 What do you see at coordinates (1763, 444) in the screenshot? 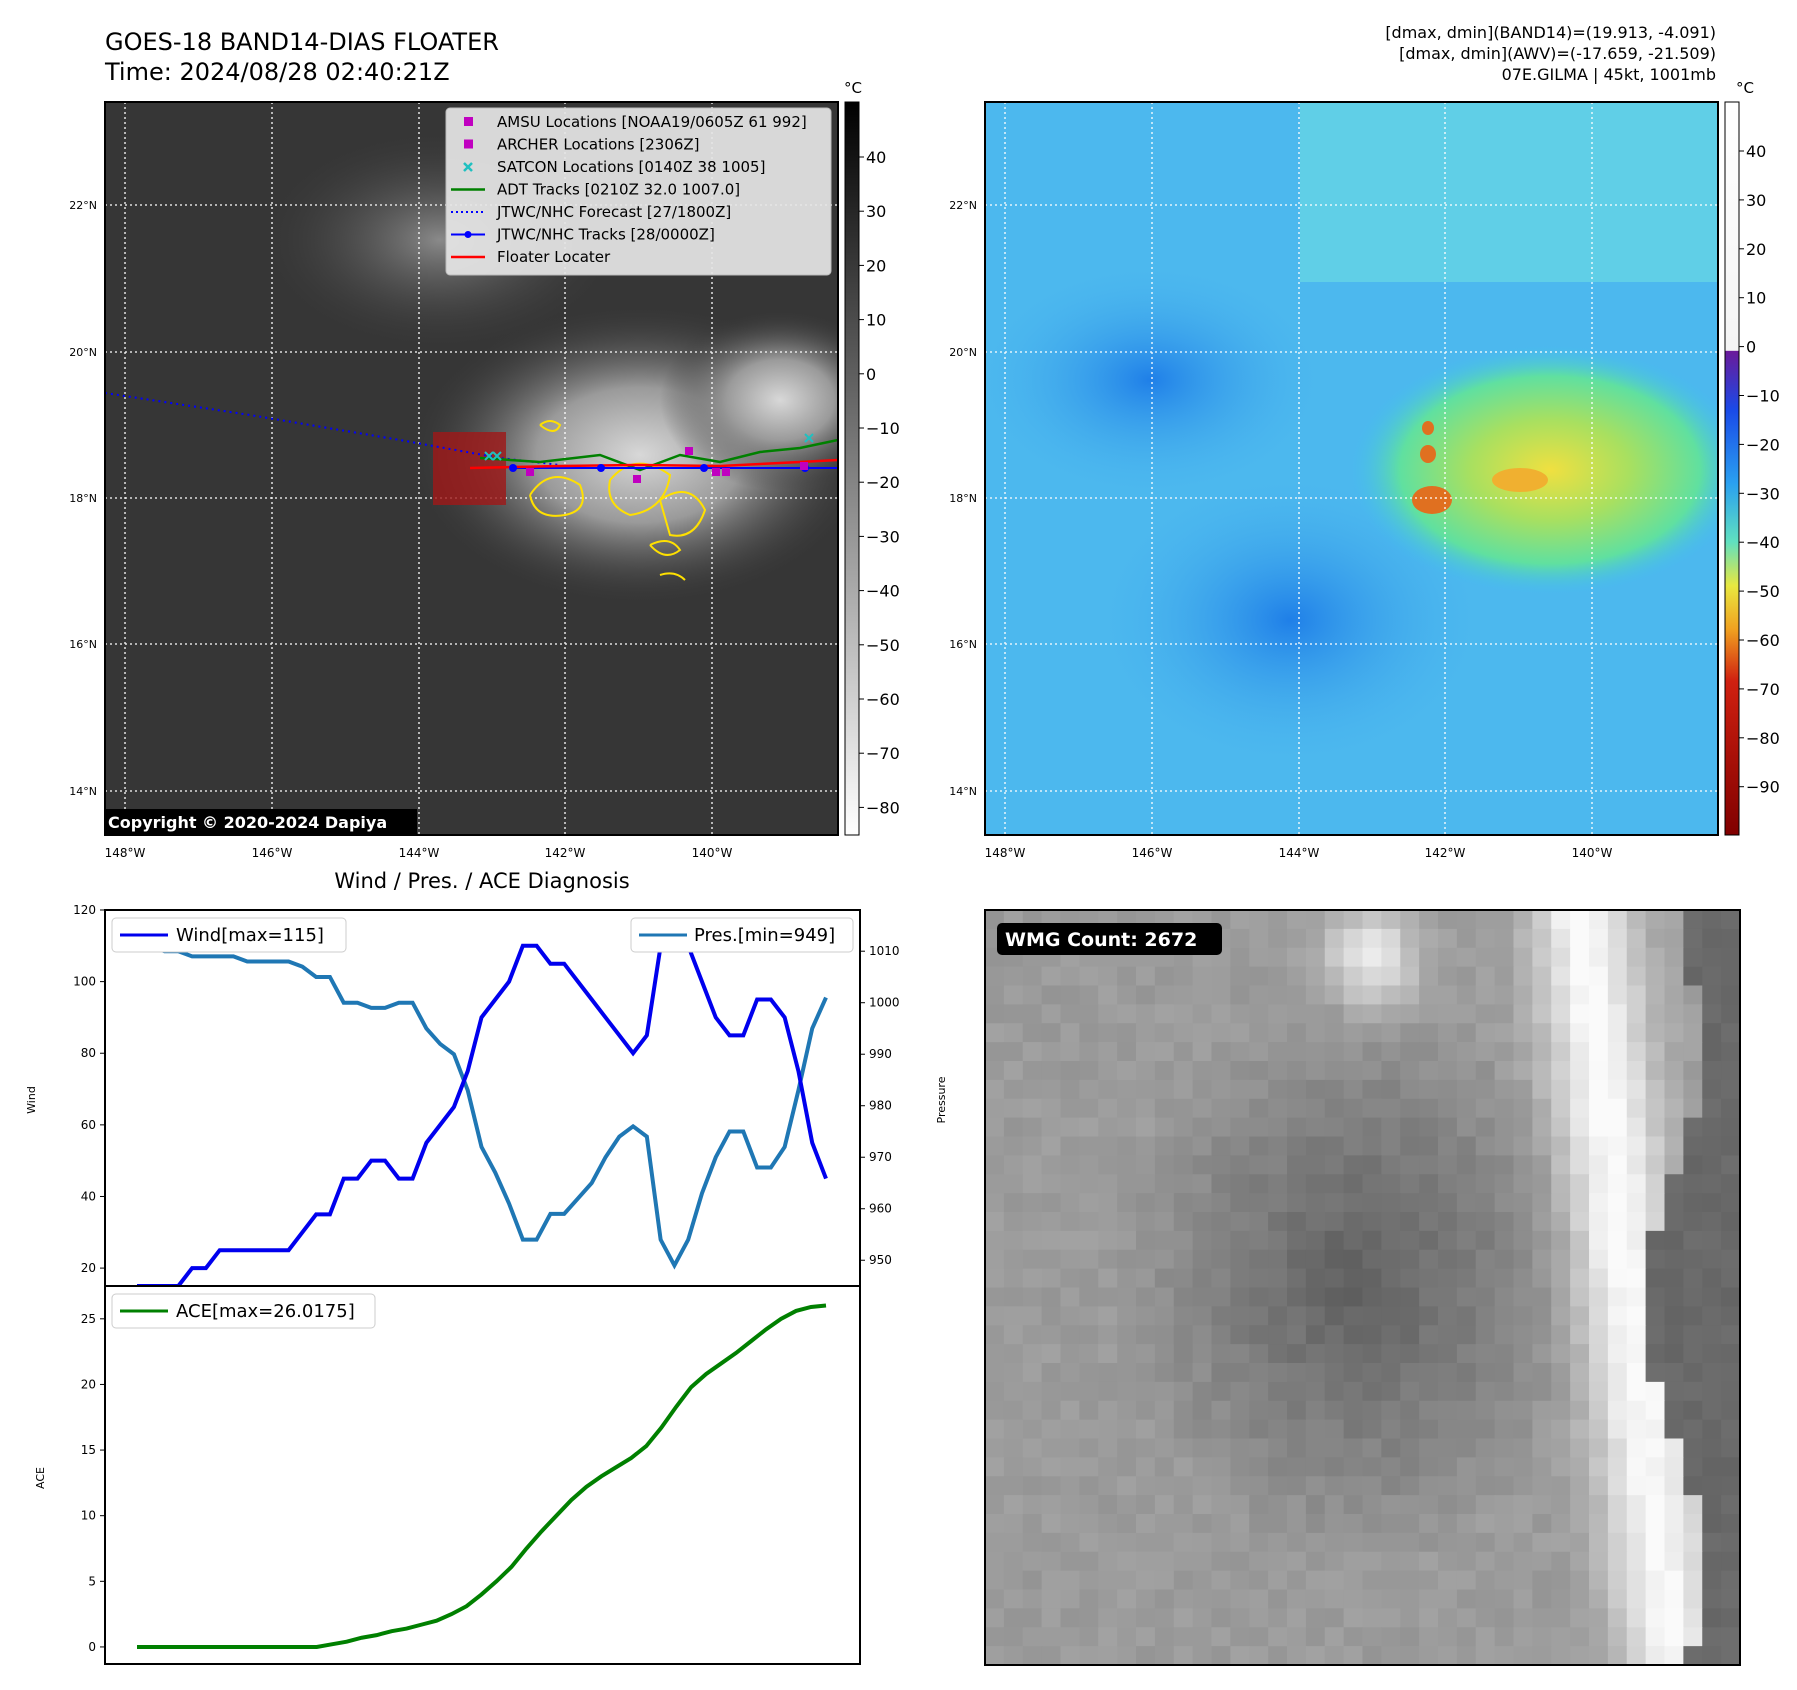
I see `color-colorbar-tick: −20` at bounding box center [1763, 444].